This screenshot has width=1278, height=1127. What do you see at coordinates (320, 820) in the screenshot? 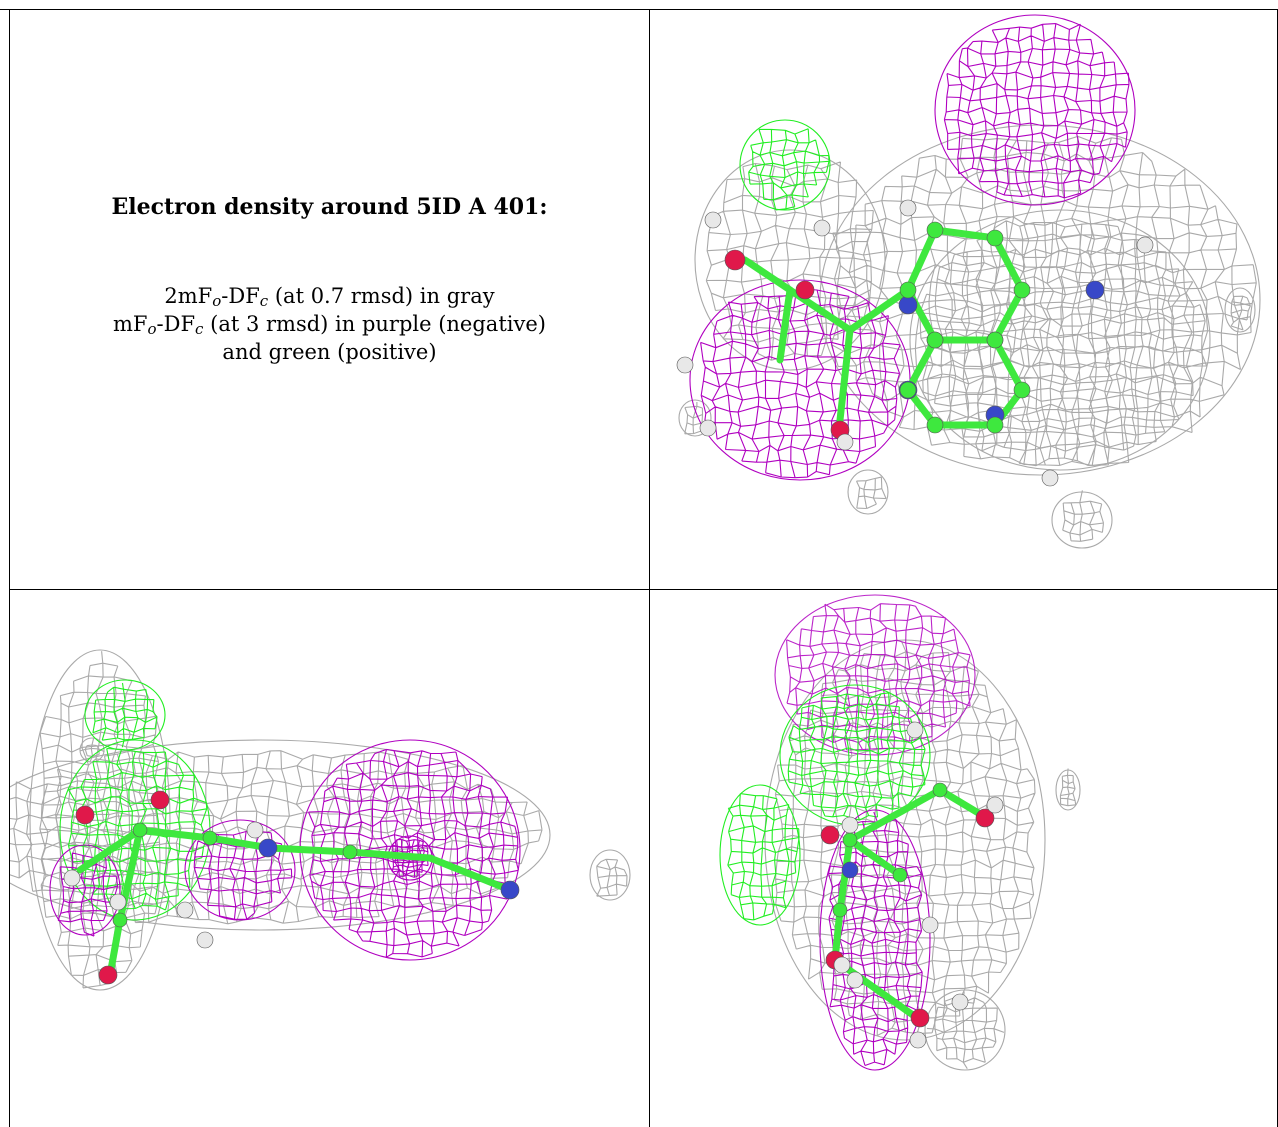
I see `molecule-render-bottom-left` at bounding box center [320, 820].